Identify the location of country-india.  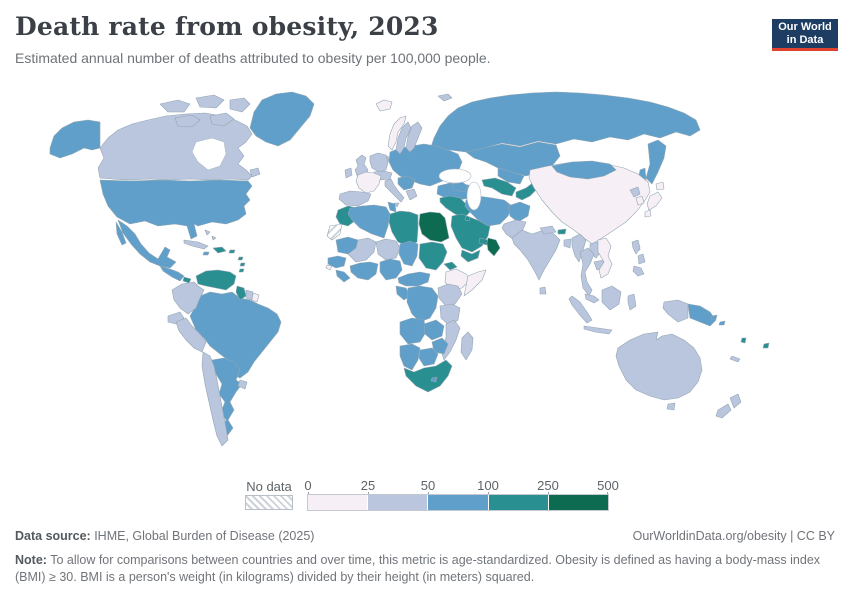
(536, 255).